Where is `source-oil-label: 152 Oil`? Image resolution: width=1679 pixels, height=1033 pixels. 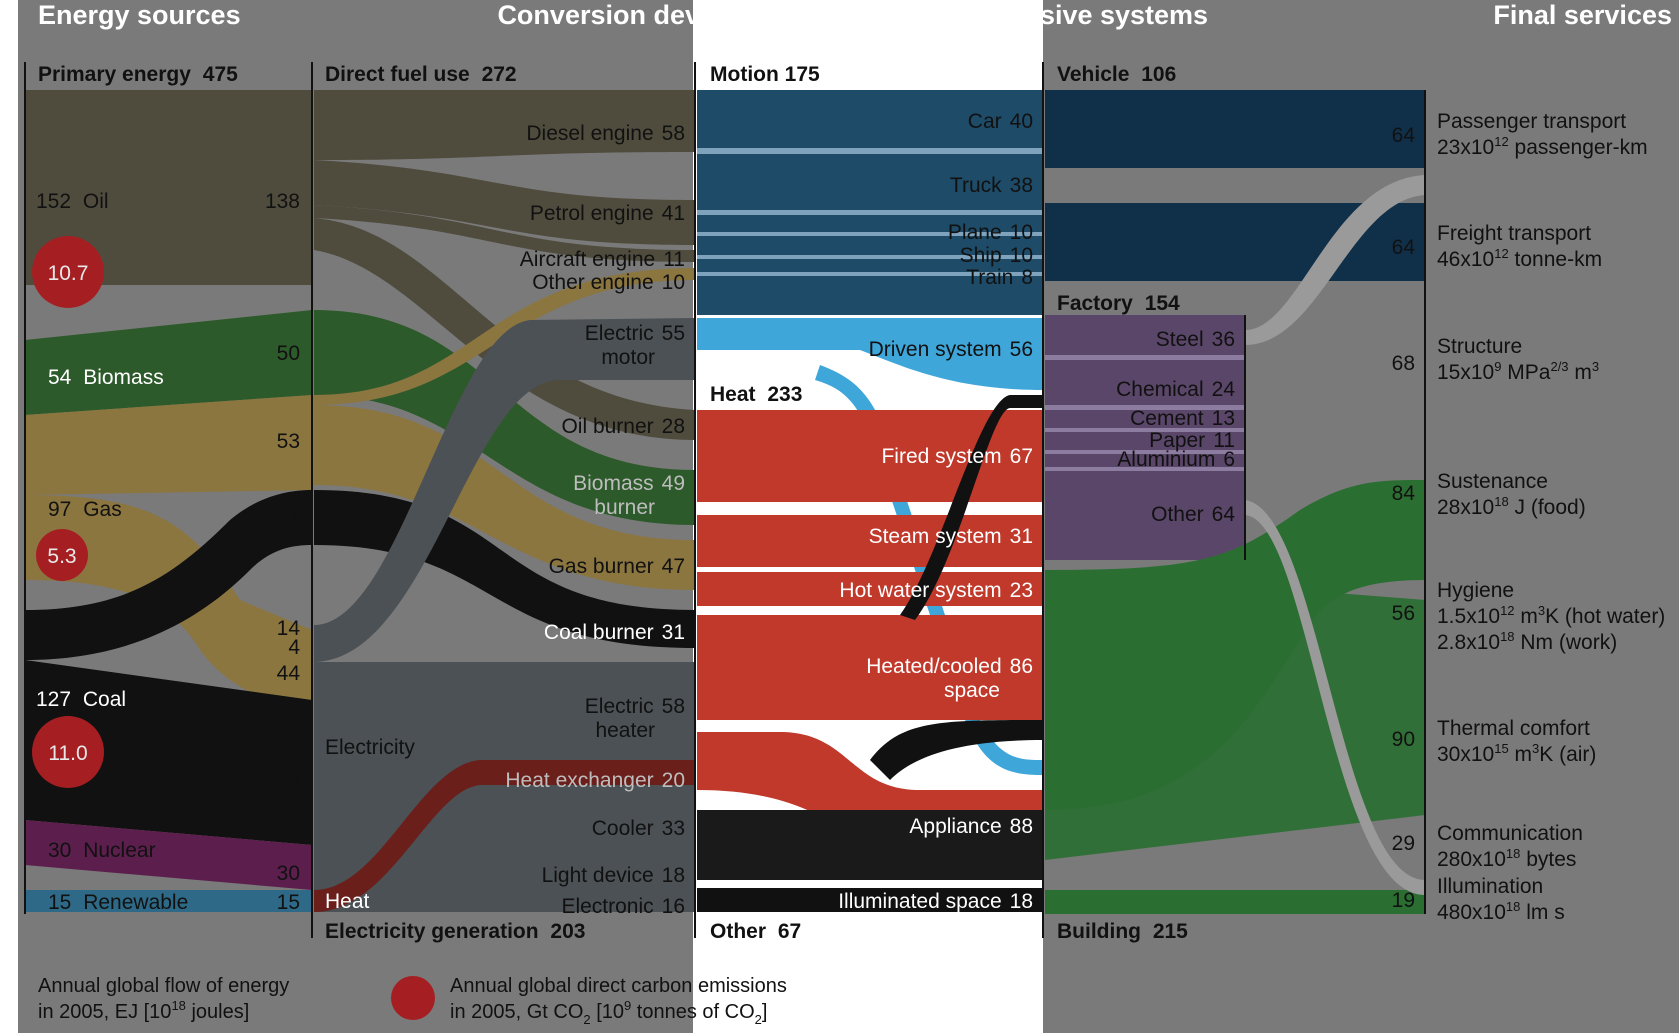
source-oil-label: 152 Oil is located at coordinates (72, 201).